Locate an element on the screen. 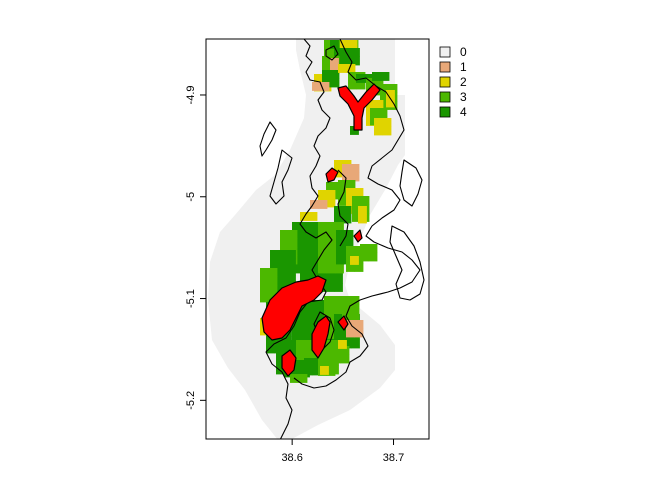 This screenshot has width=672, height=480. coastline-main is located at coordinates (299, 239).